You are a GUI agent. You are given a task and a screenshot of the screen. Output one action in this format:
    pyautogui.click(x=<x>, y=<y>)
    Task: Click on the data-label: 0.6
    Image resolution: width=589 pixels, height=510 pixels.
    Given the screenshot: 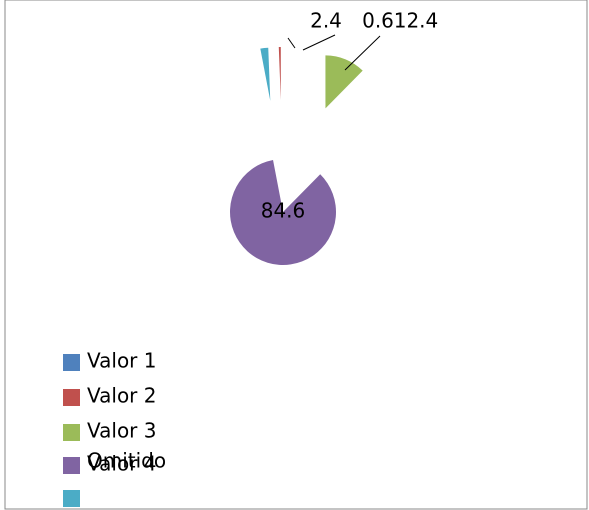 What is the action you would take?
    pyautogui.click(x=378, y=21)
    